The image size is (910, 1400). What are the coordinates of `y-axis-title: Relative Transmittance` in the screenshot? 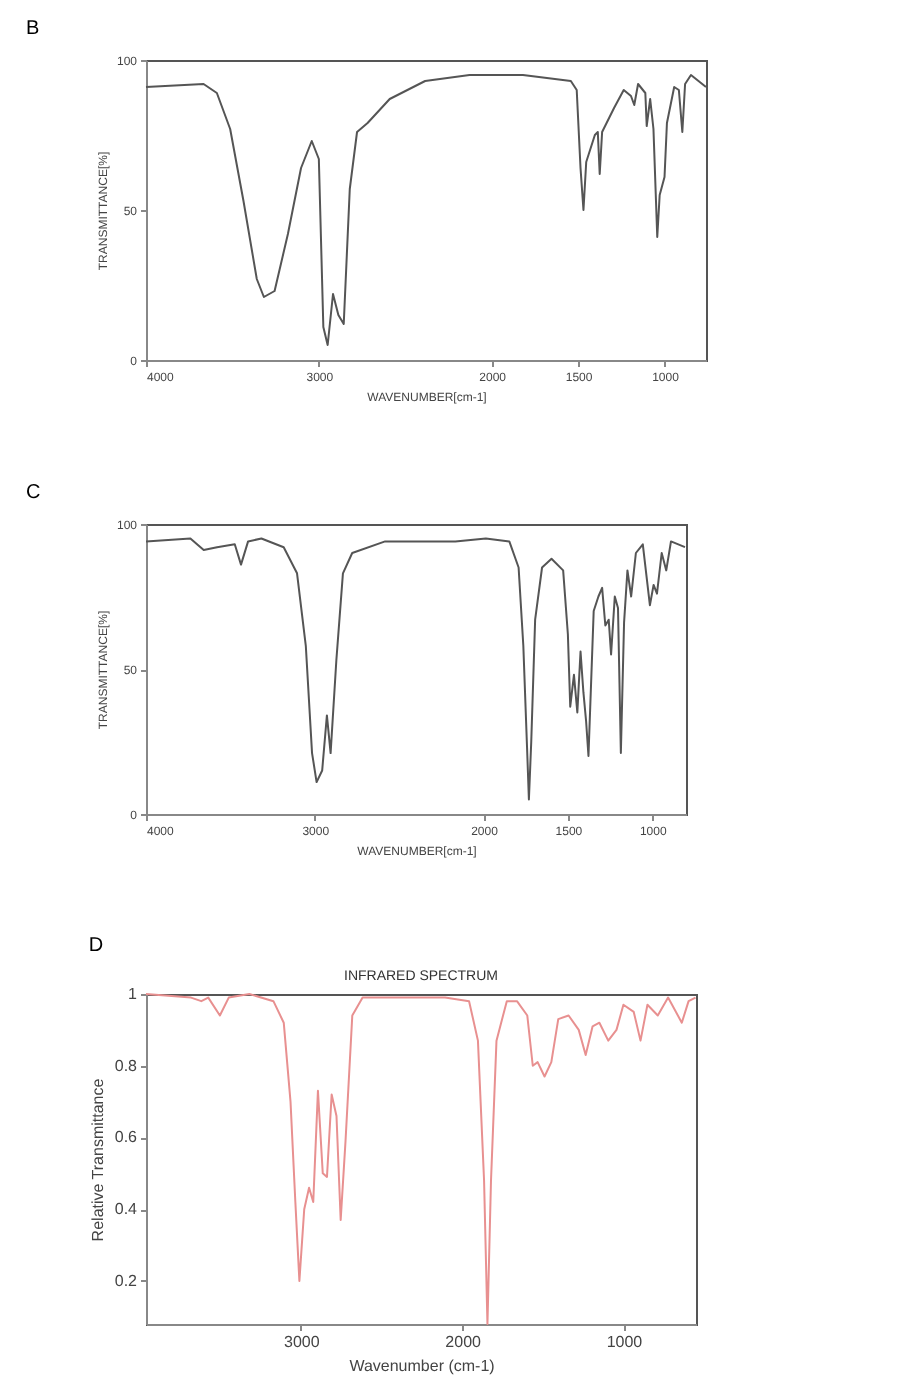 It's located at (97, 1159).